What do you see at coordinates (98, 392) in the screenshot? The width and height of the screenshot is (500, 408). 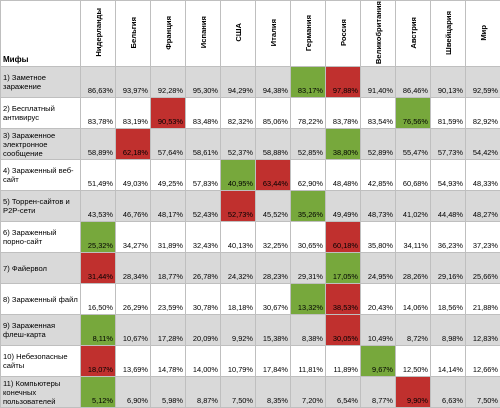 I see `value-cell: 5,12%` at bounding box center [98, 392].